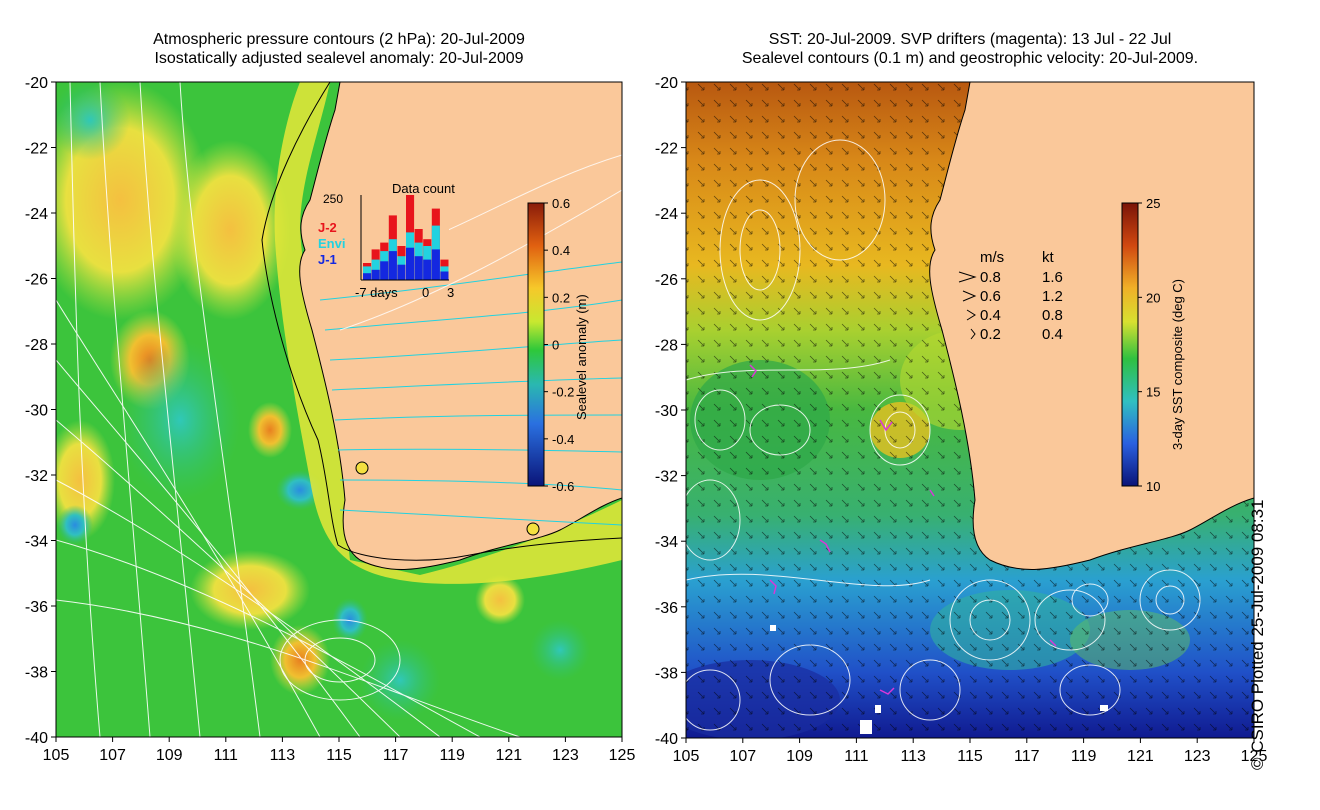  I want to click on right-lon-label: 117, so click(1027, 756).